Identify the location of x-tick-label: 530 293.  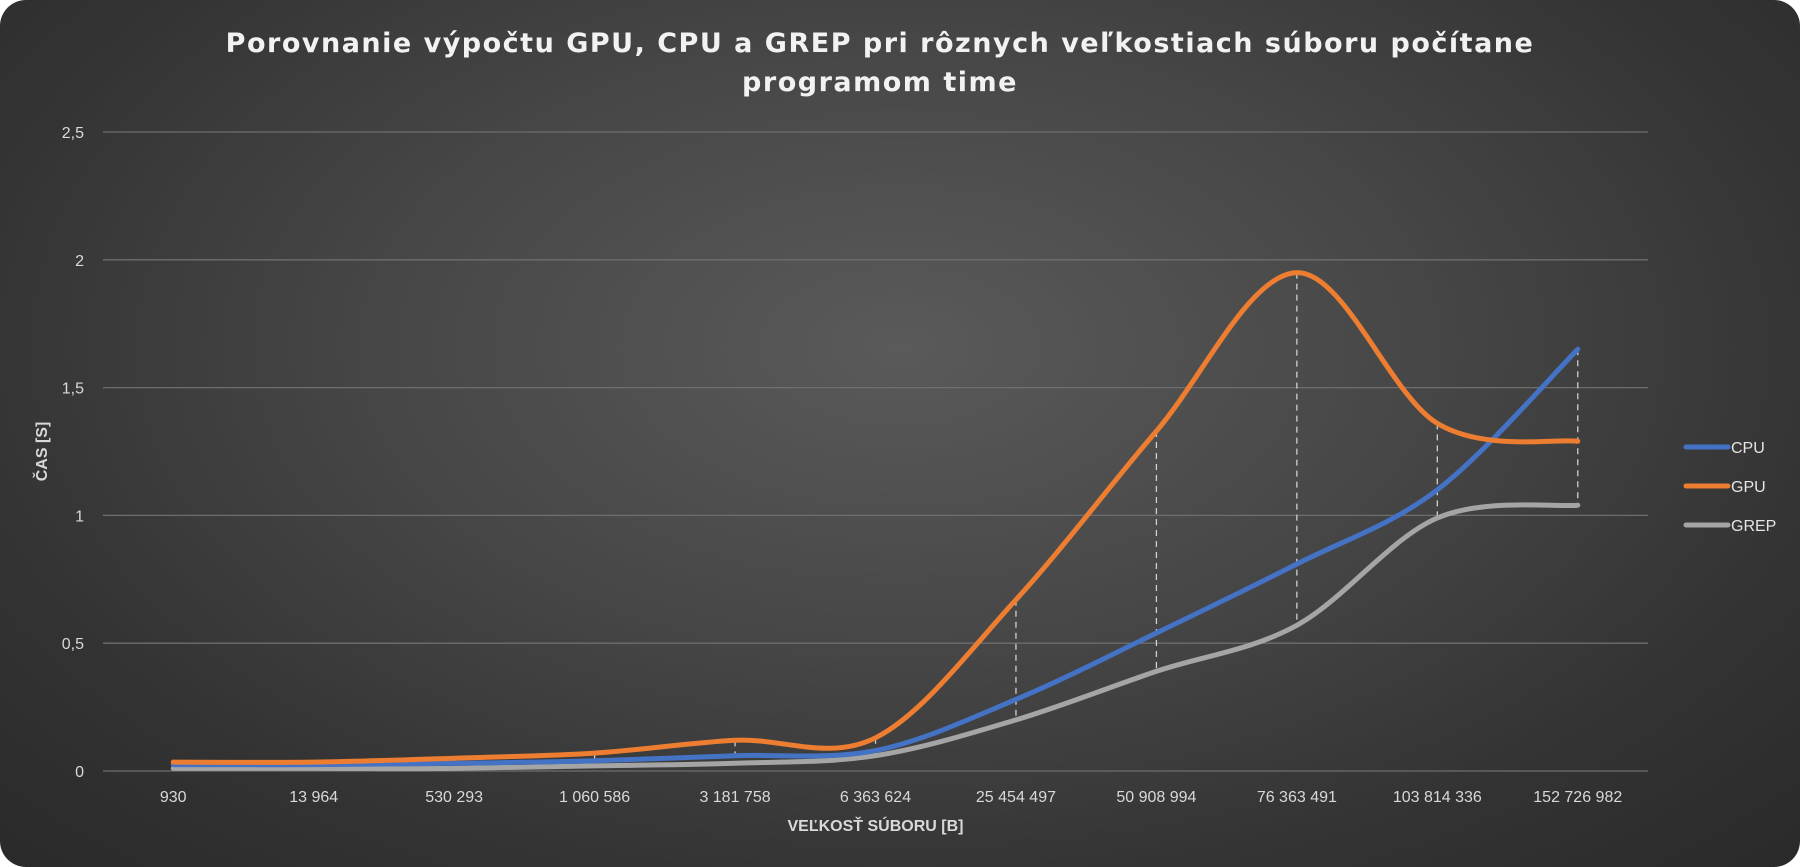
(454, 797).